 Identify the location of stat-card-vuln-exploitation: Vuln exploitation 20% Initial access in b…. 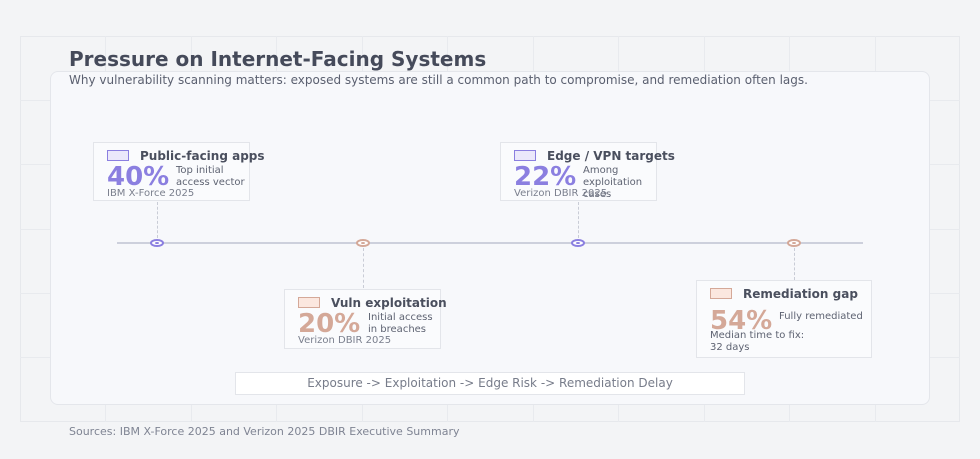
(365, 319).